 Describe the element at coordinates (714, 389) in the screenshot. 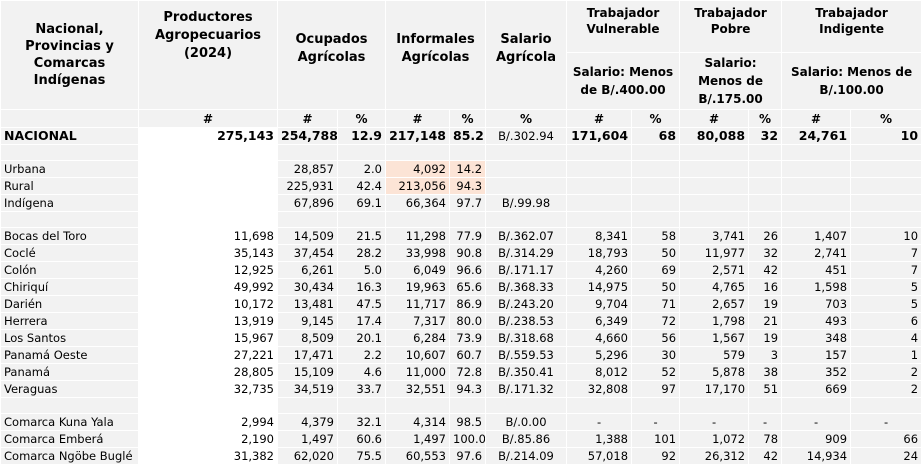

I see `table-cell: 17,170` at that location.